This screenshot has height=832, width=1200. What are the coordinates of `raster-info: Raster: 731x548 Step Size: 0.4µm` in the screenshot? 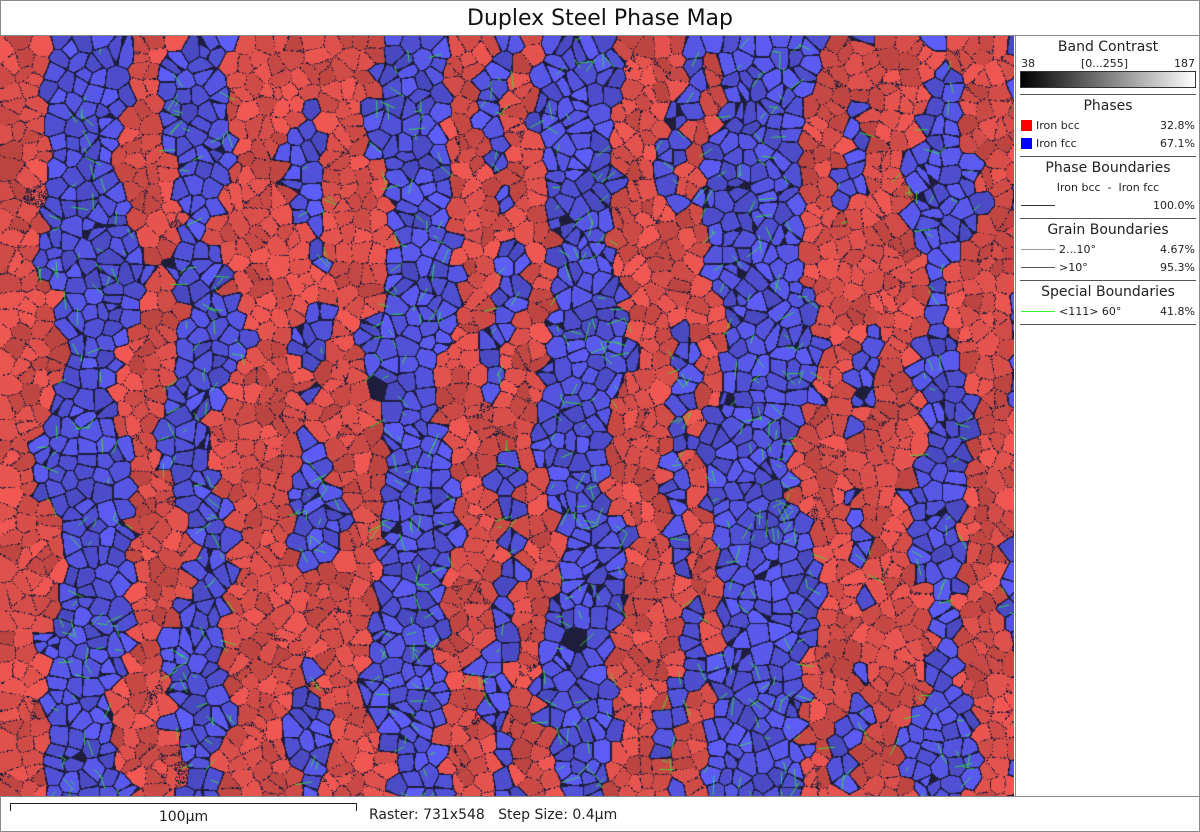 It's located at (493, 815).